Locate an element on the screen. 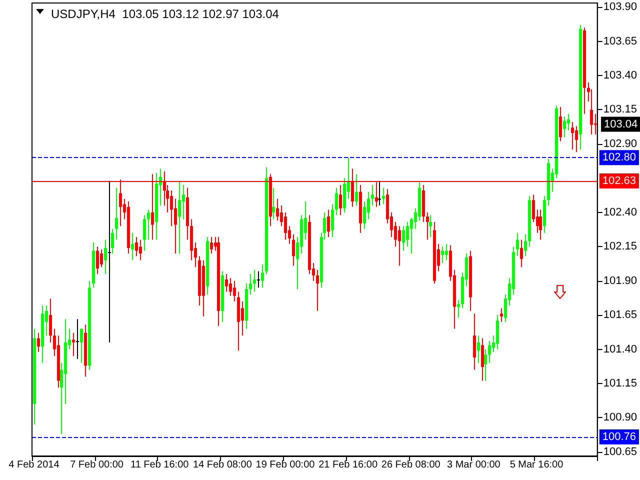 This screenshot has width=640, height=480. x-tick-label: 21 Feb 16:00 is located at coordinates (348, 465).